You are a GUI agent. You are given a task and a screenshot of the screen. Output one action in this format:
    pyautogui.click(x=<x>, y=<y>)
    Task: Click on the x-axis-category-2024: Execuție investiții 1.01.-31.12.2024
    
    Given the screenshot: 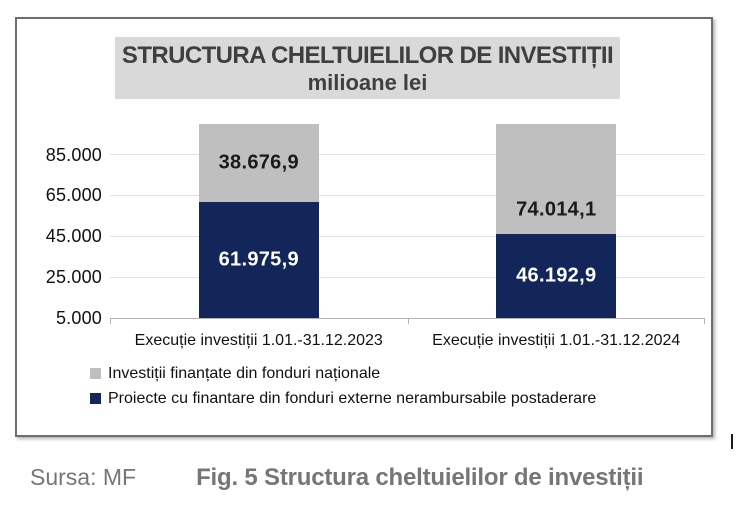 What is the action you would take?
    pyautogui.click(x=556, y=340)
    